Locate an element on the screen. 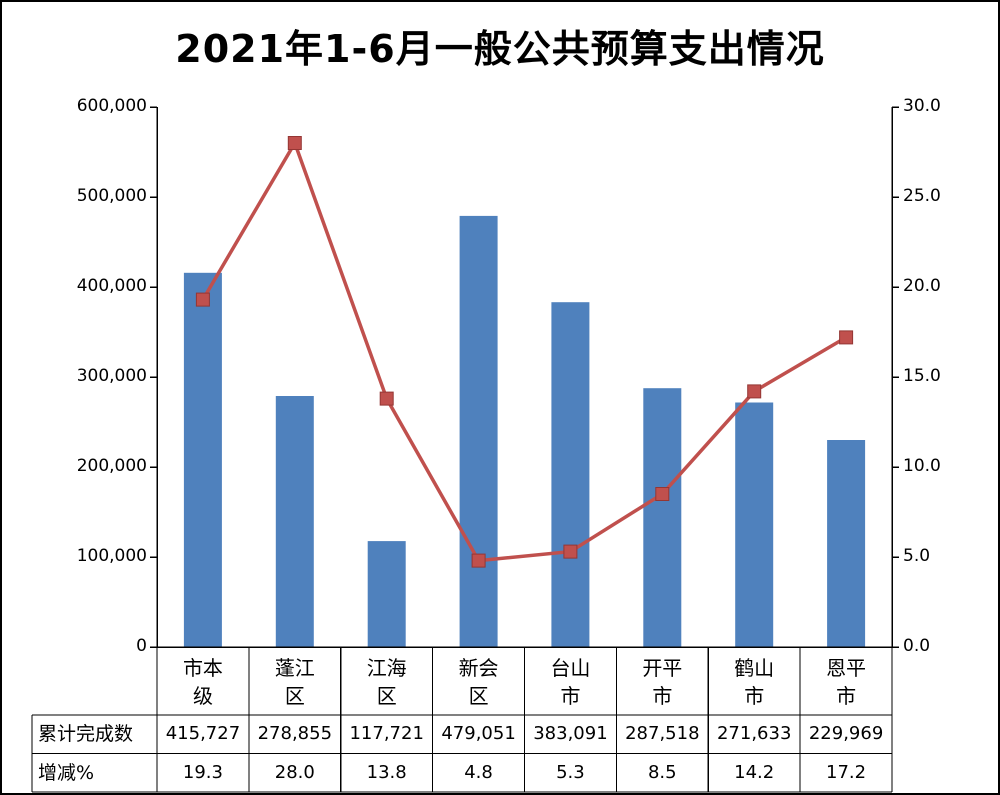 Image resolution: width=1000 pixels, height=795 pixels. category-label-line: 新会 is located at coordinates (478, 668).